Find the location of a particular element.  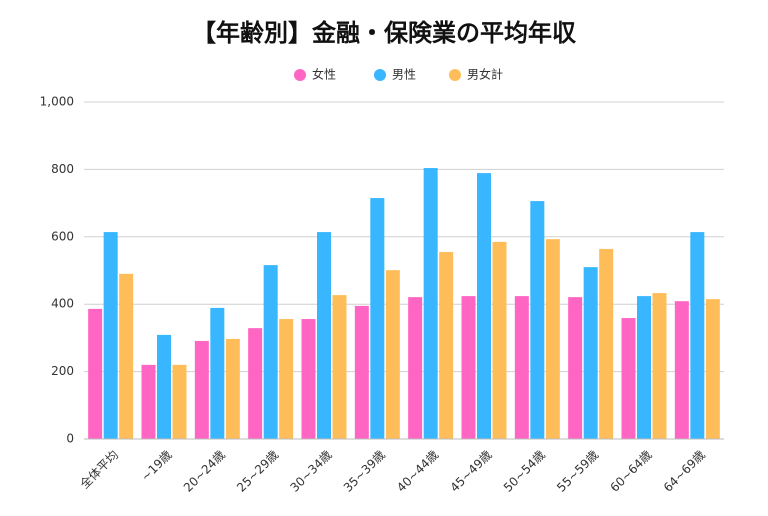

x-tick-label: 35~39歳 is located at coordinates (364, 471).